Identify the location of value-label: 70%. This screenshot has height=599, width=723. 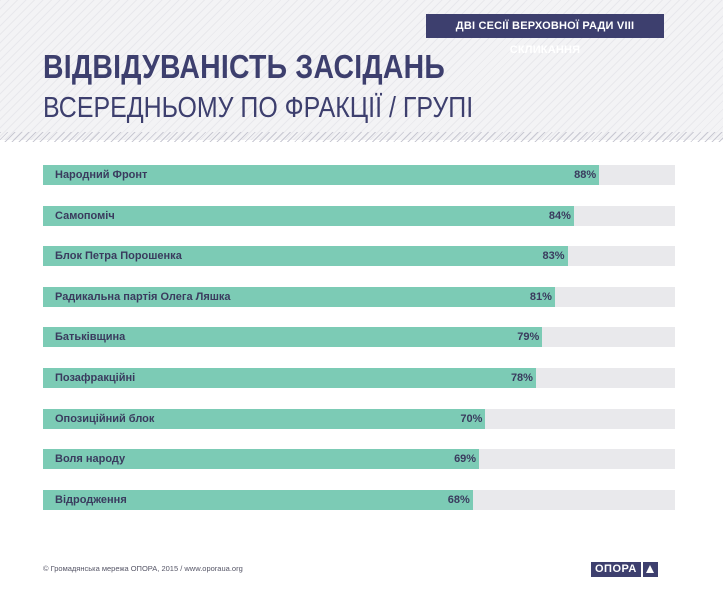
(471, 418).